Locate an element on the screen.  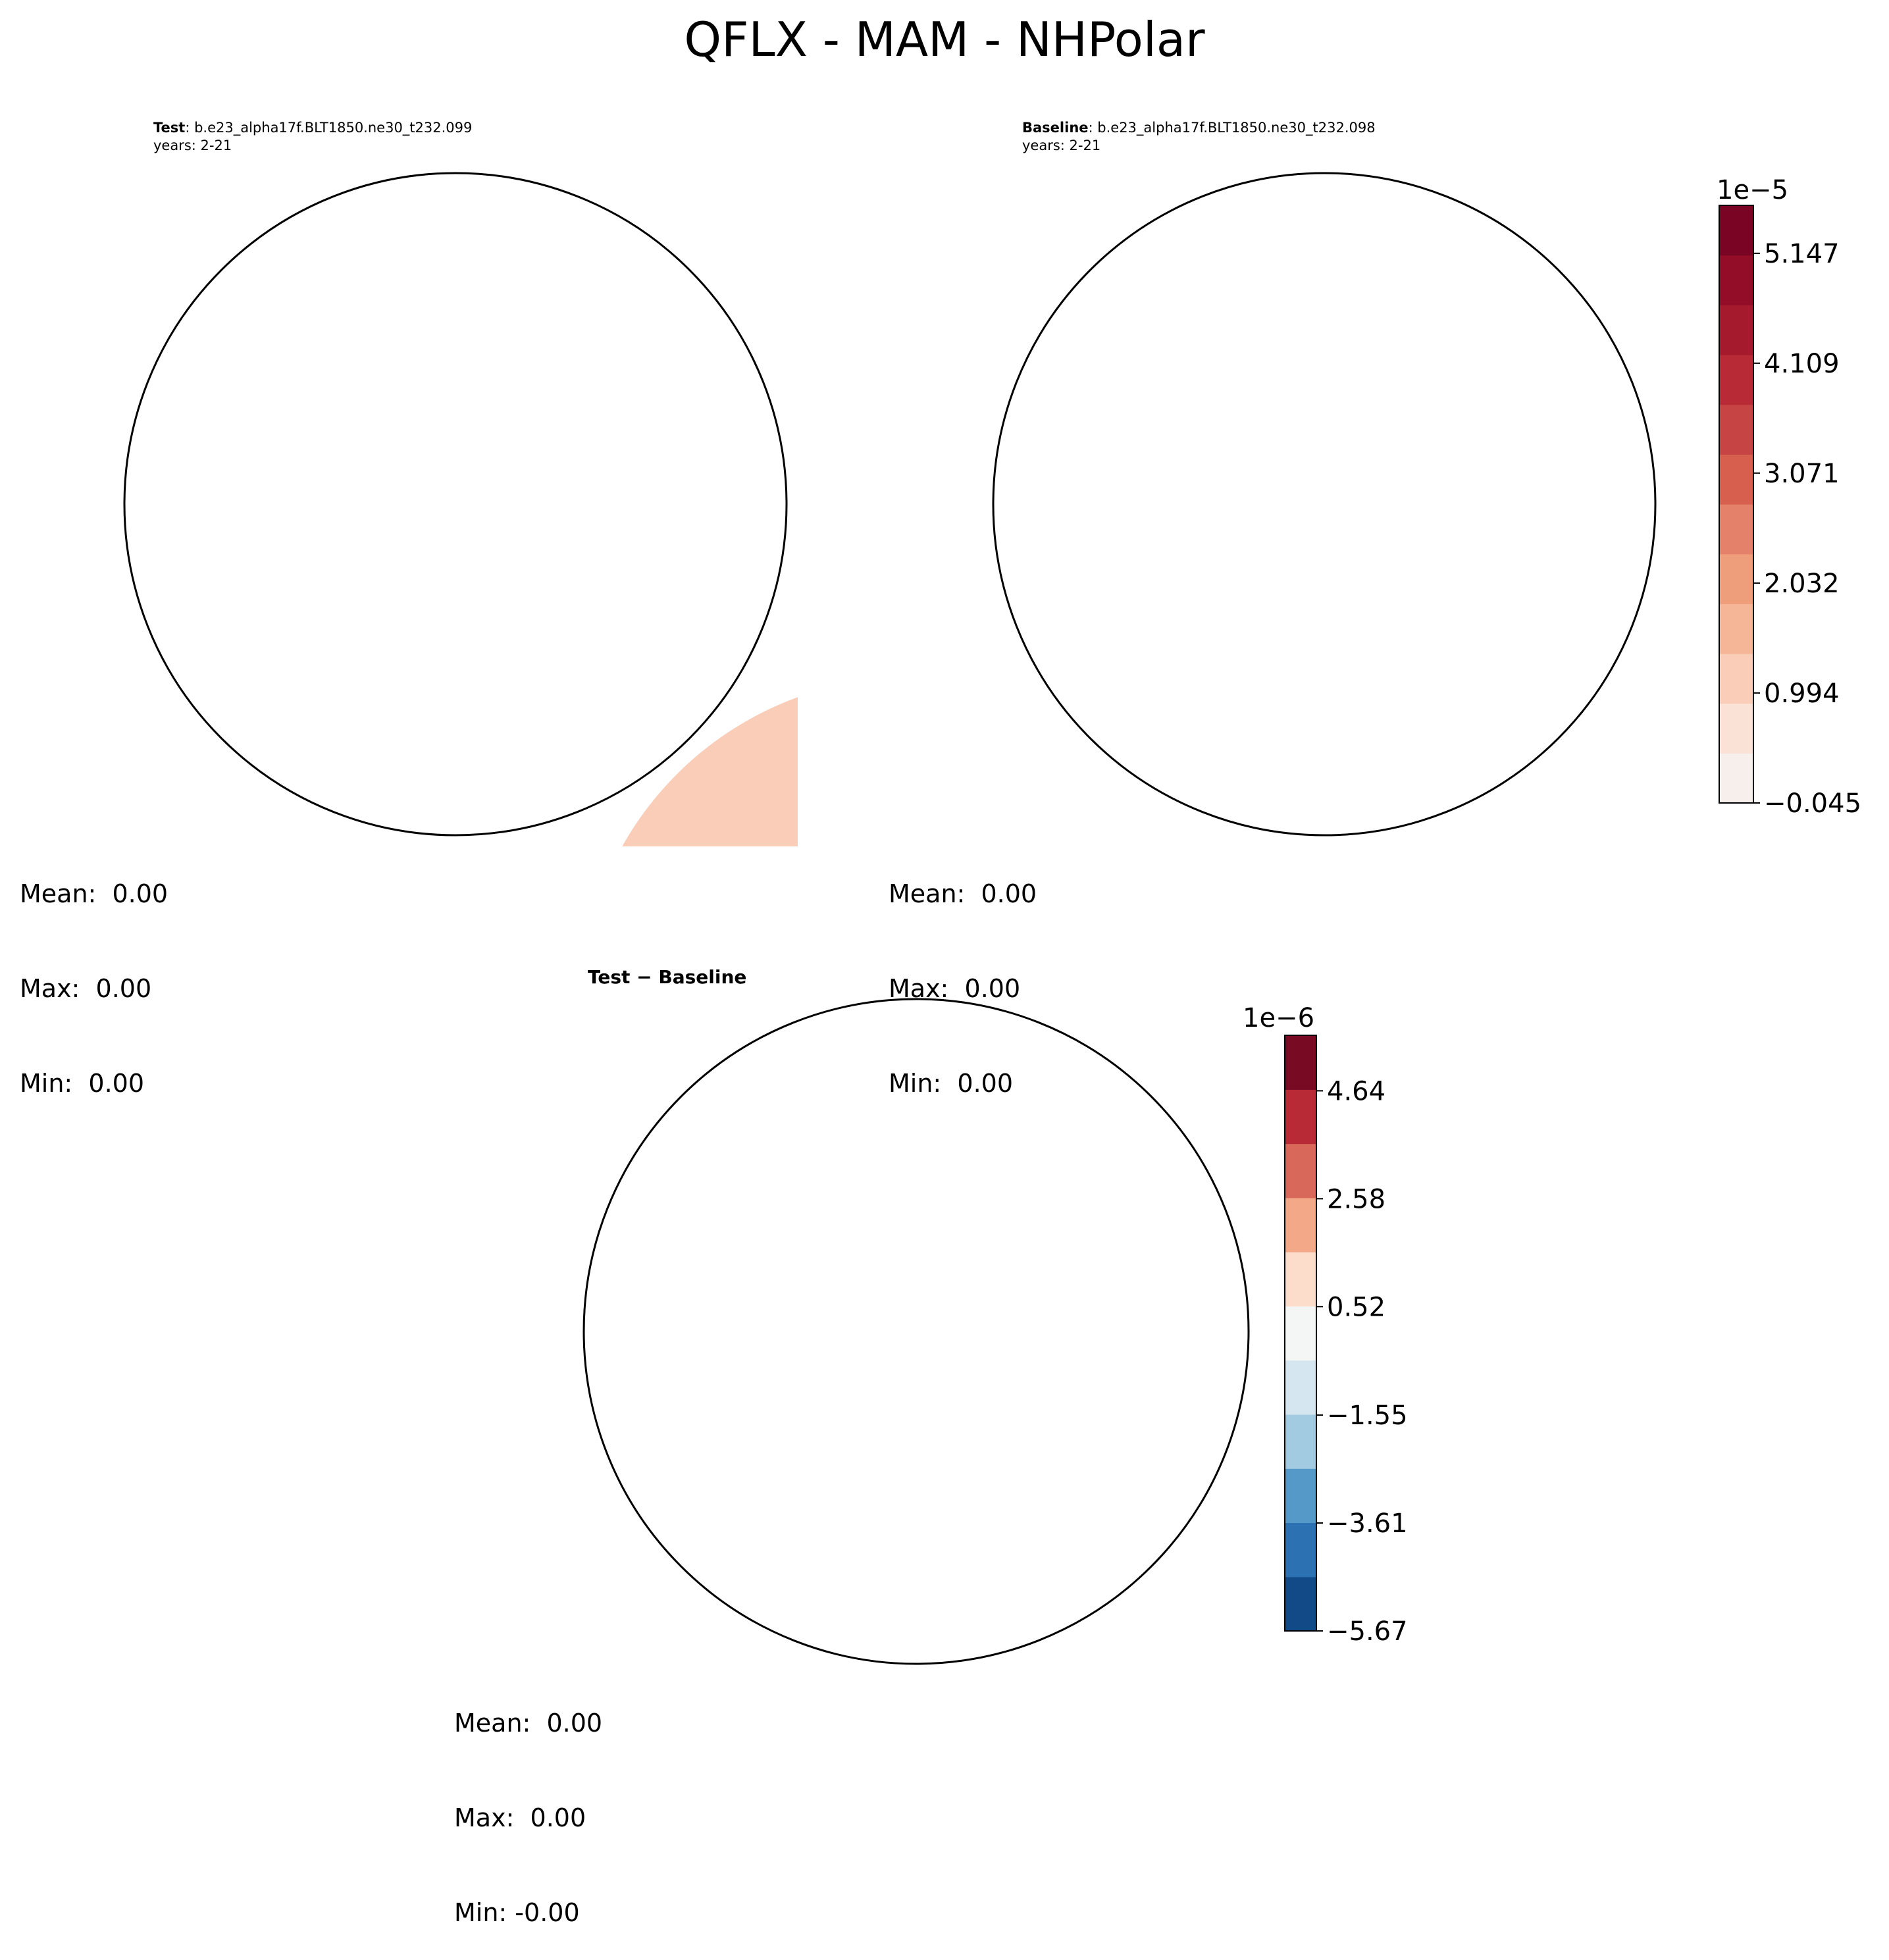
test-max: Max: 0.00 is located at coordinates (86, 988).